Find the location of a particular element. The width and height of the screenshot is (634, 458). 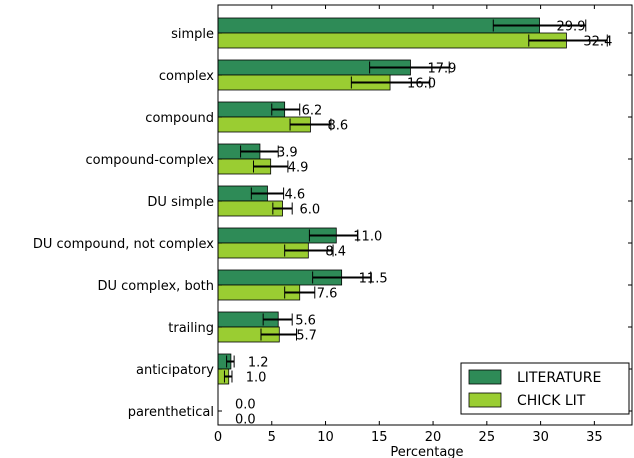

category-label-anticipatory: anticipatory is located at coordinates (175, 370).